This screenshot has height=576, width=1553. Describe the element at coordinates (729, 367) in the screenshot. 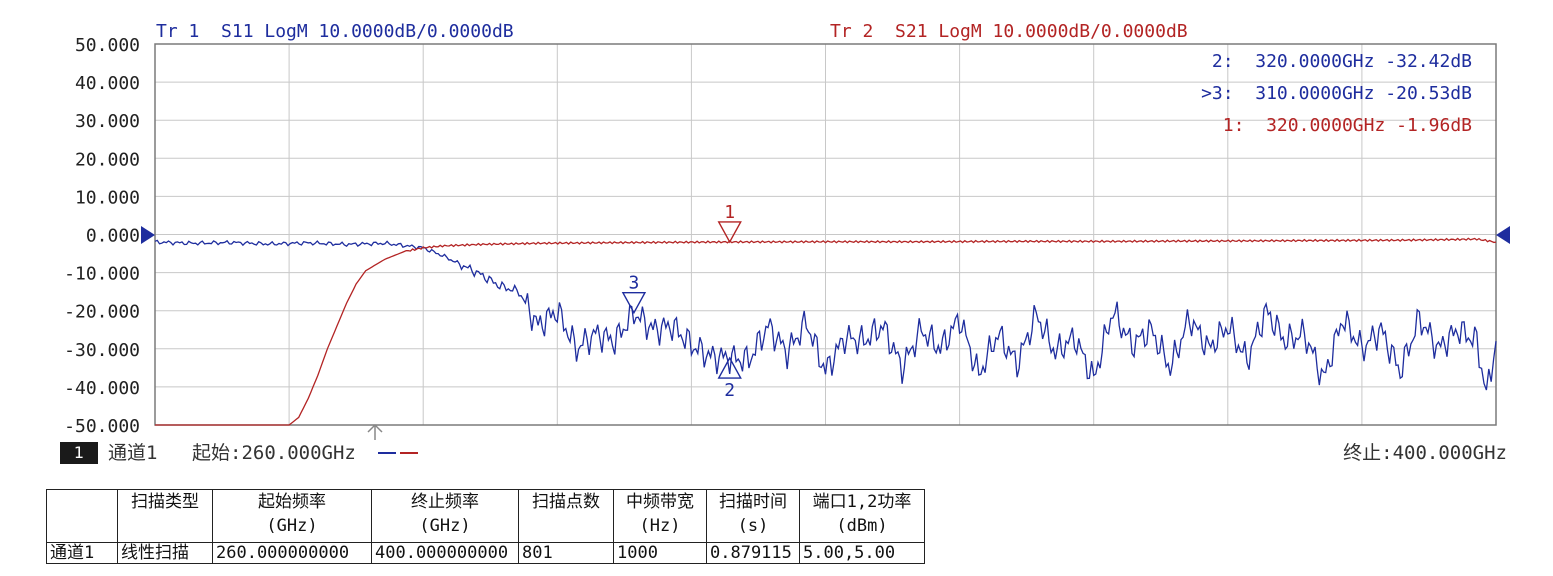

I see `marker-2-icon` at that location.